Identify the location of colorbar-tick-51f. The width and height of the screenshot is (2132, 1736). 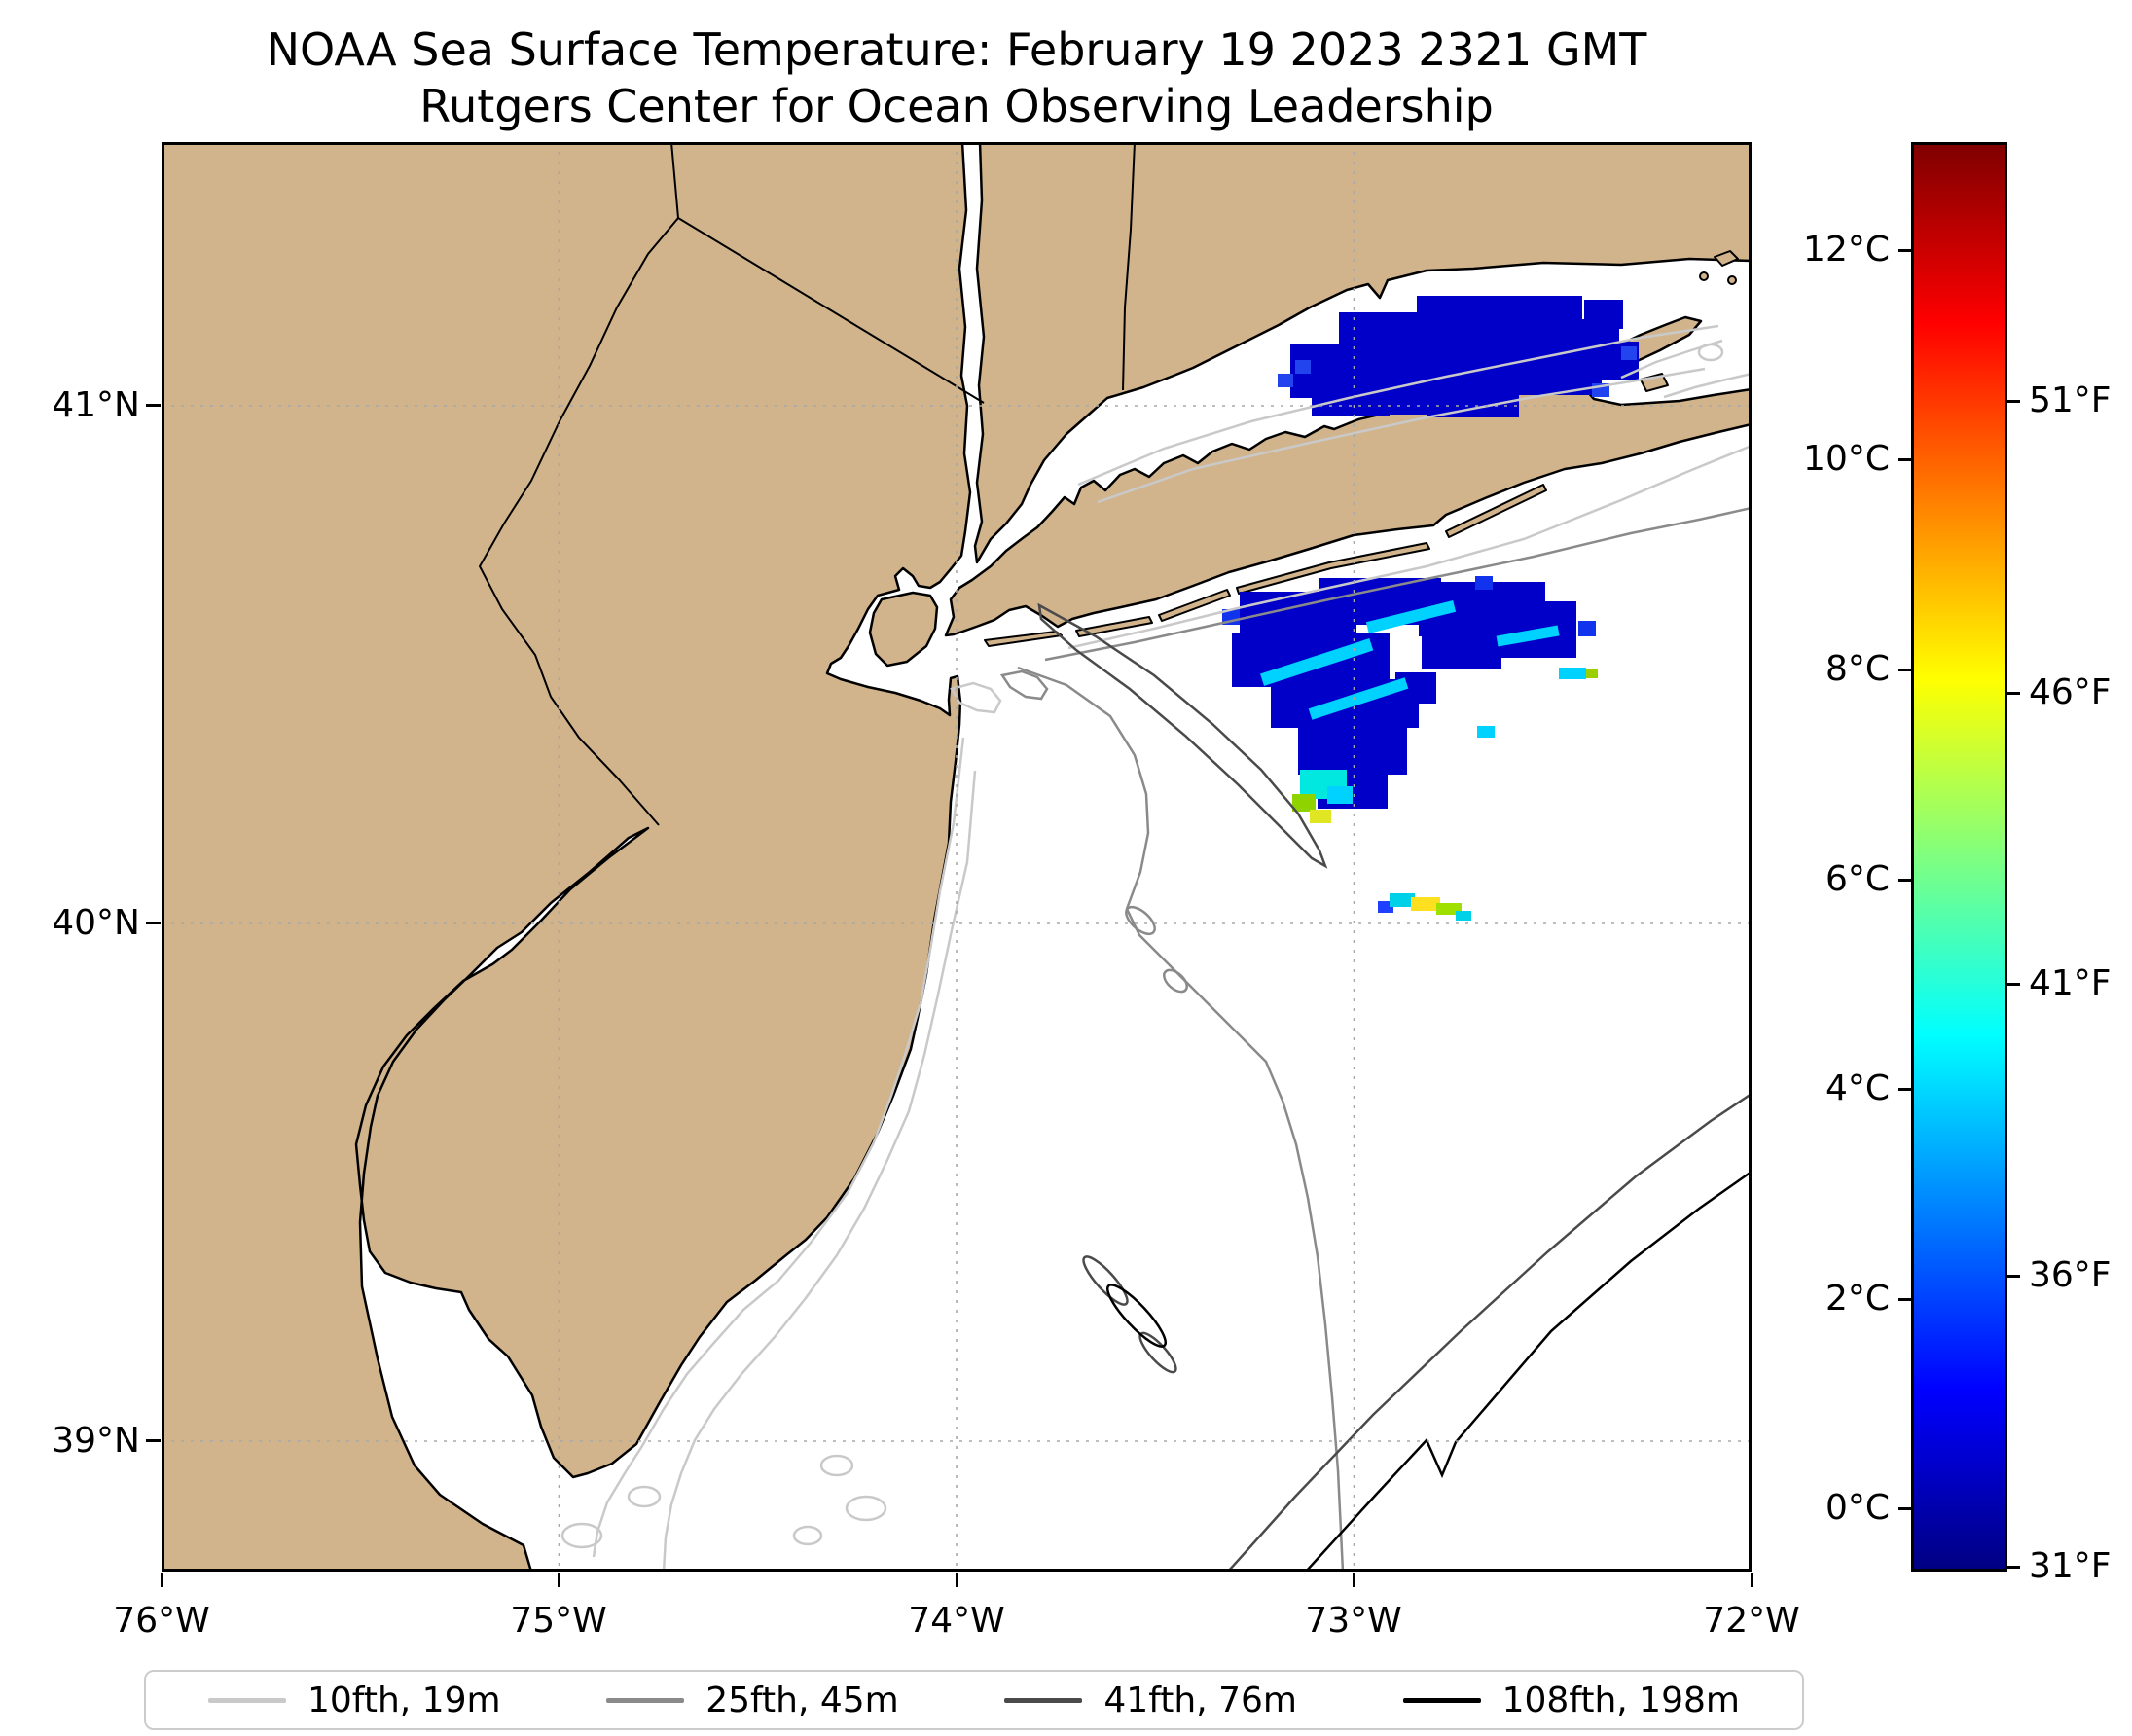
(2013, 402).